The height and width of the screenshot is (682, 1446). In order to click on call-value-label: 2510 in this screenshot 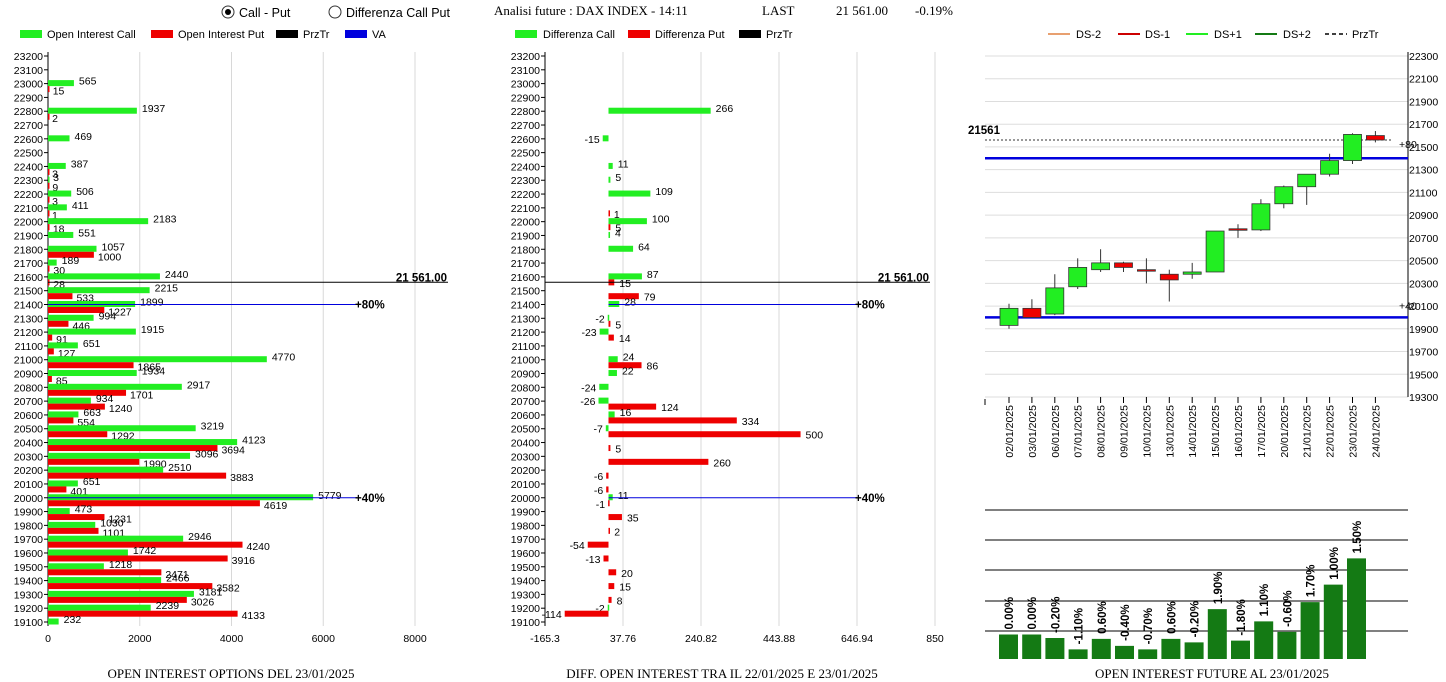, I will do `click(180, 468)`.